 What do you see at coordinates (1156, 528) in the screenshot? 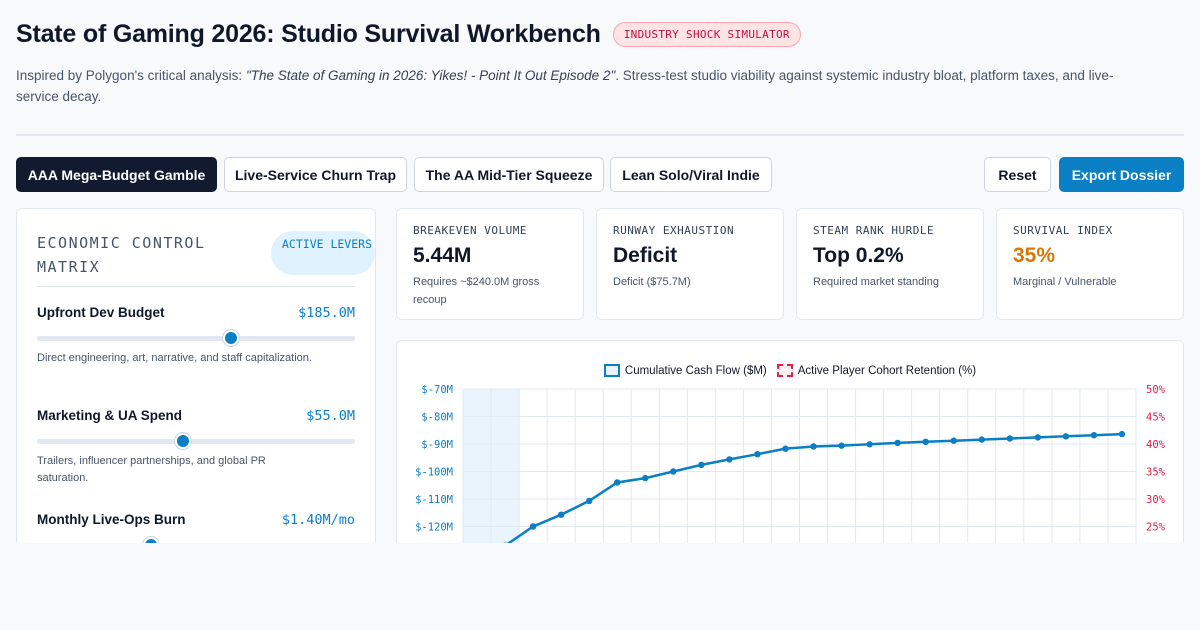
I see `y2-axis-tick-label: 25%` at bounding box center [1156, 528].